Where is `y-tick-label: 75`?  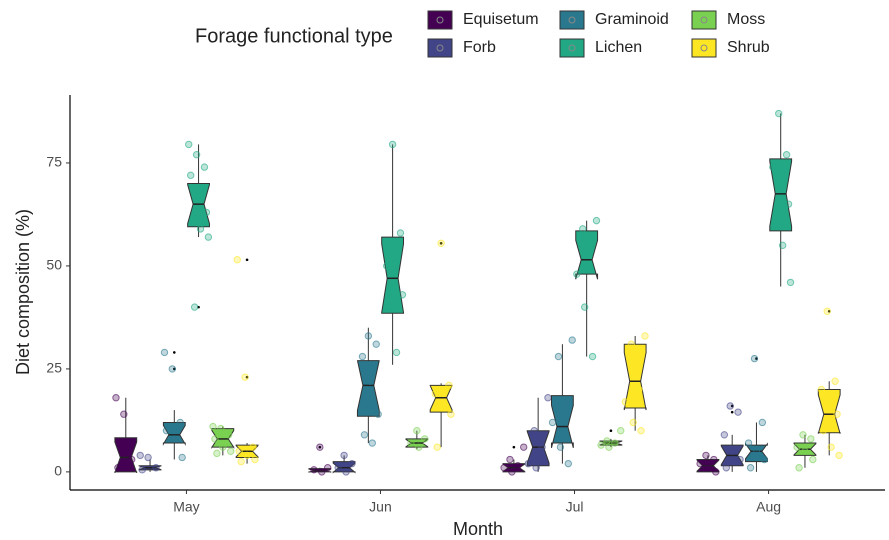 y-tick-label: 75 is located at coordinates (54, 162).